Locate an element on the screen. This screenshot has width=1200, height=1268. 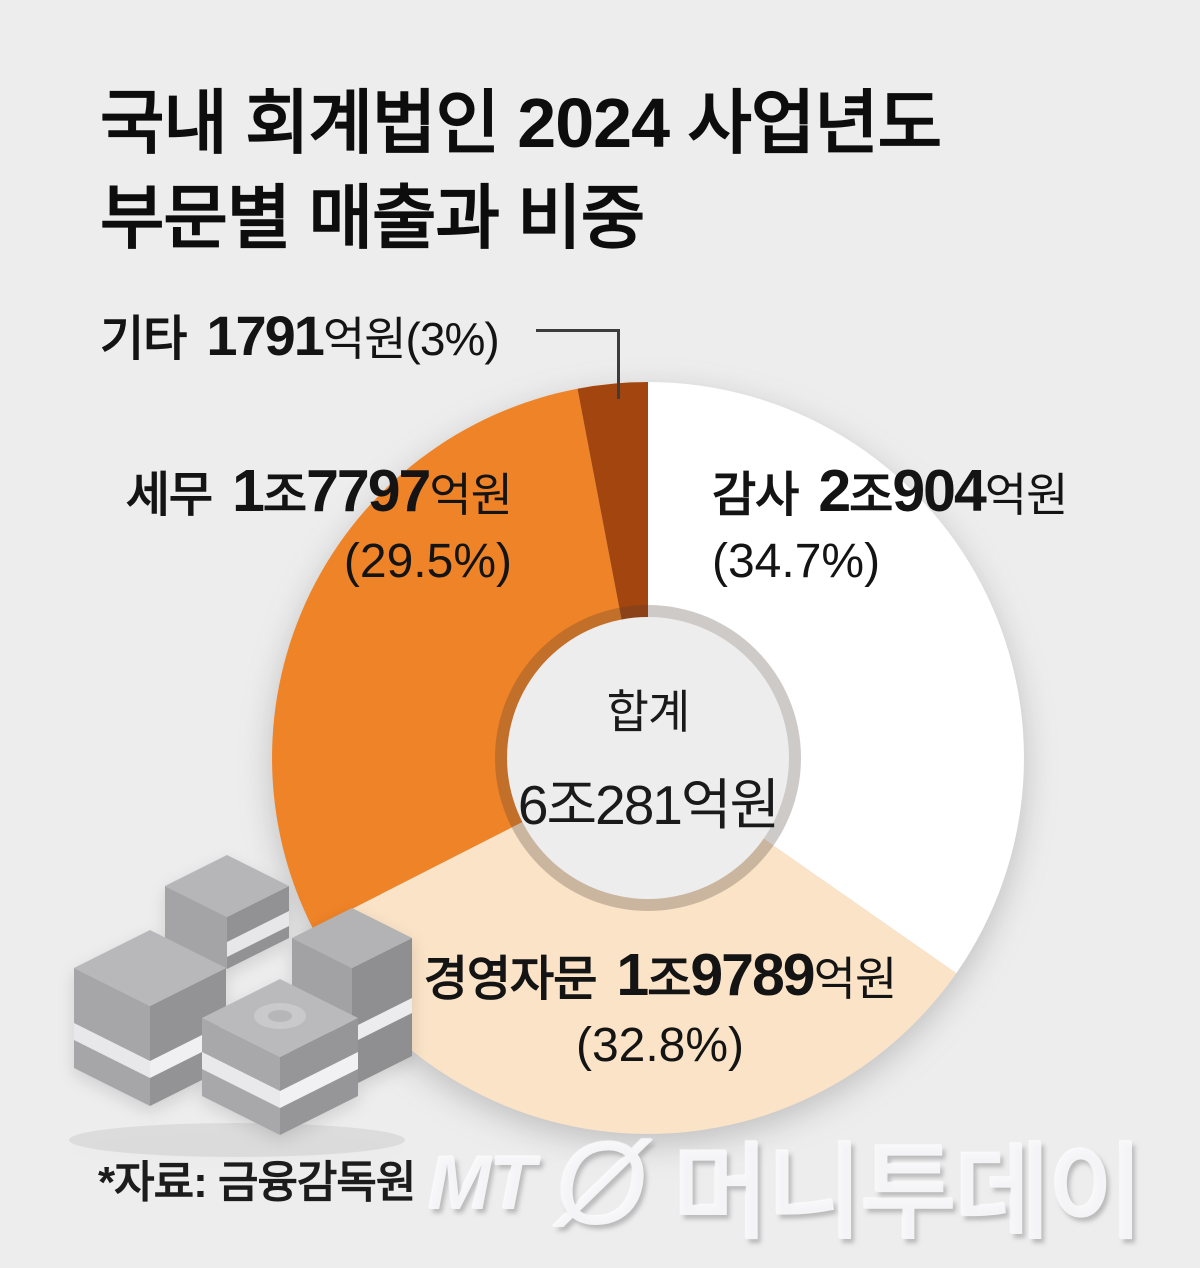
gamsa-digit1: 2 is located at coordinates (834, 491).